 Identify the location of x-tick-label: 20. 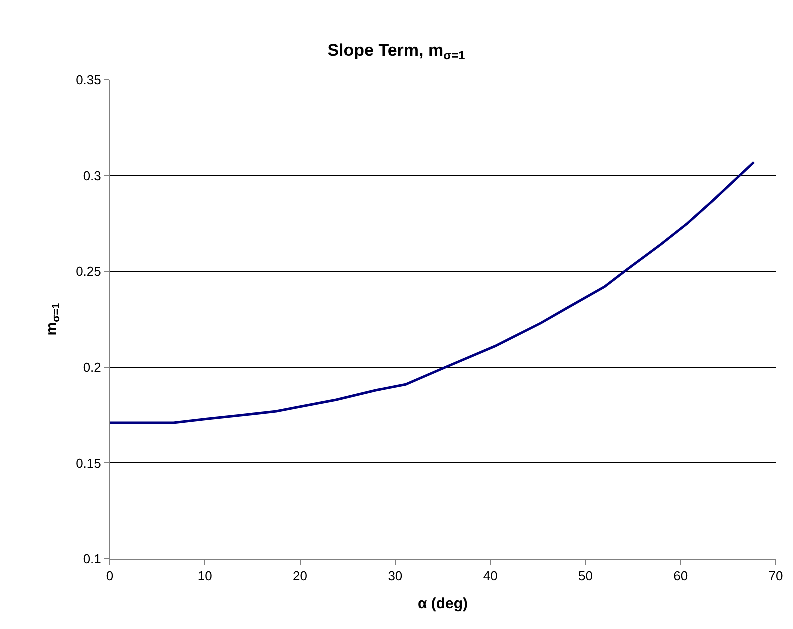
(300, 576).